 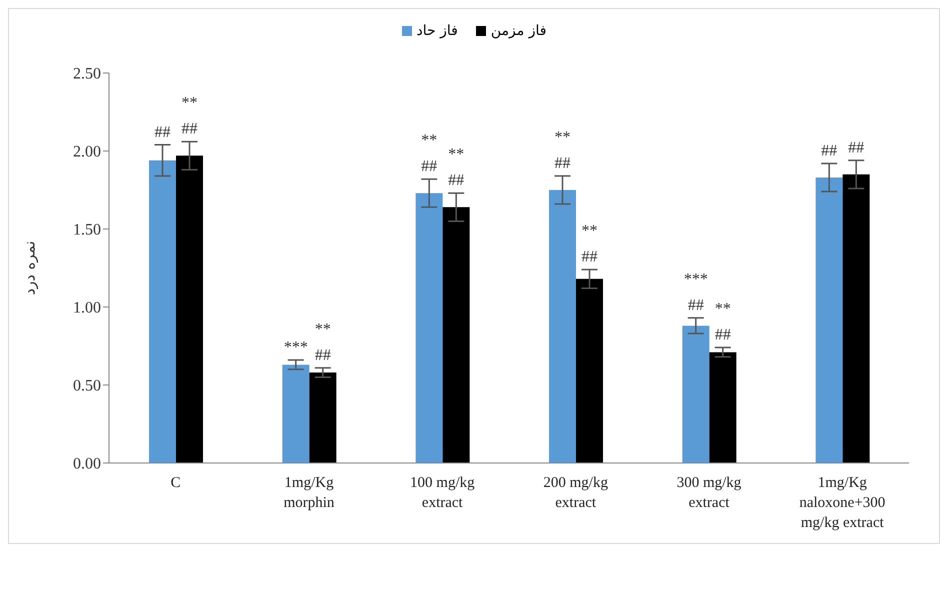 What do you see at coordinates (87, 230) in the screenshot?
I see `y-tick-label: 1.50` at bounding box center [87, 230].